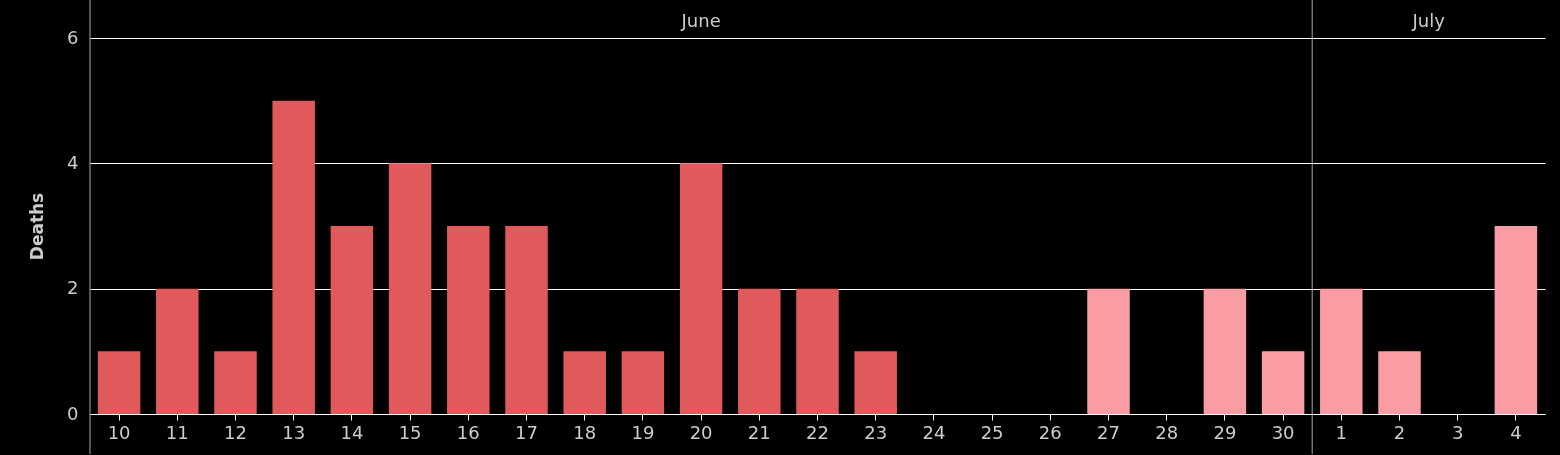 The width and height of the screenshot is (1560, 455). I want to click on x-tick-label: 15, so click(410, 432).